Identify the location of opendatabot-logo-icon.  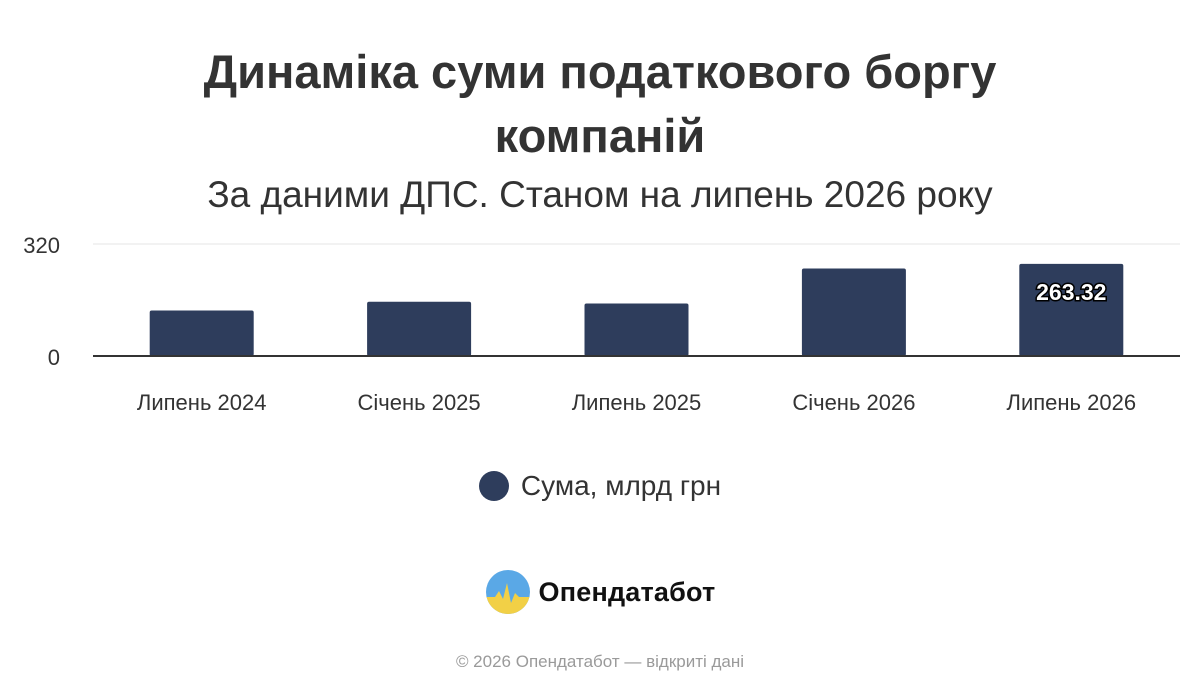
(507, 592).